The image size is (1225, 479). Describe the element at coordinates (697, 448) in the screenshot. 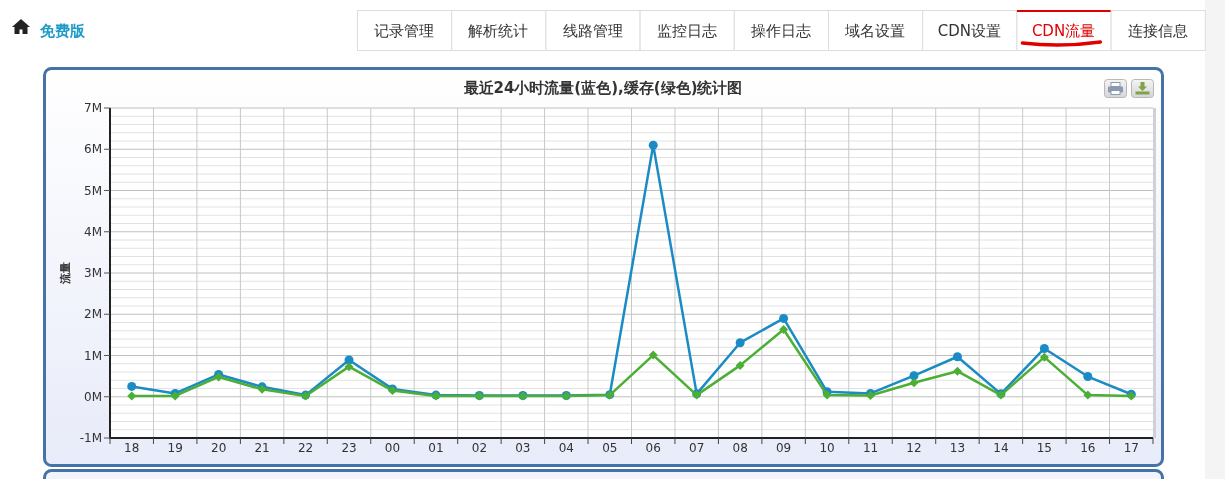

I see `x-tick-label: 07` at that location.